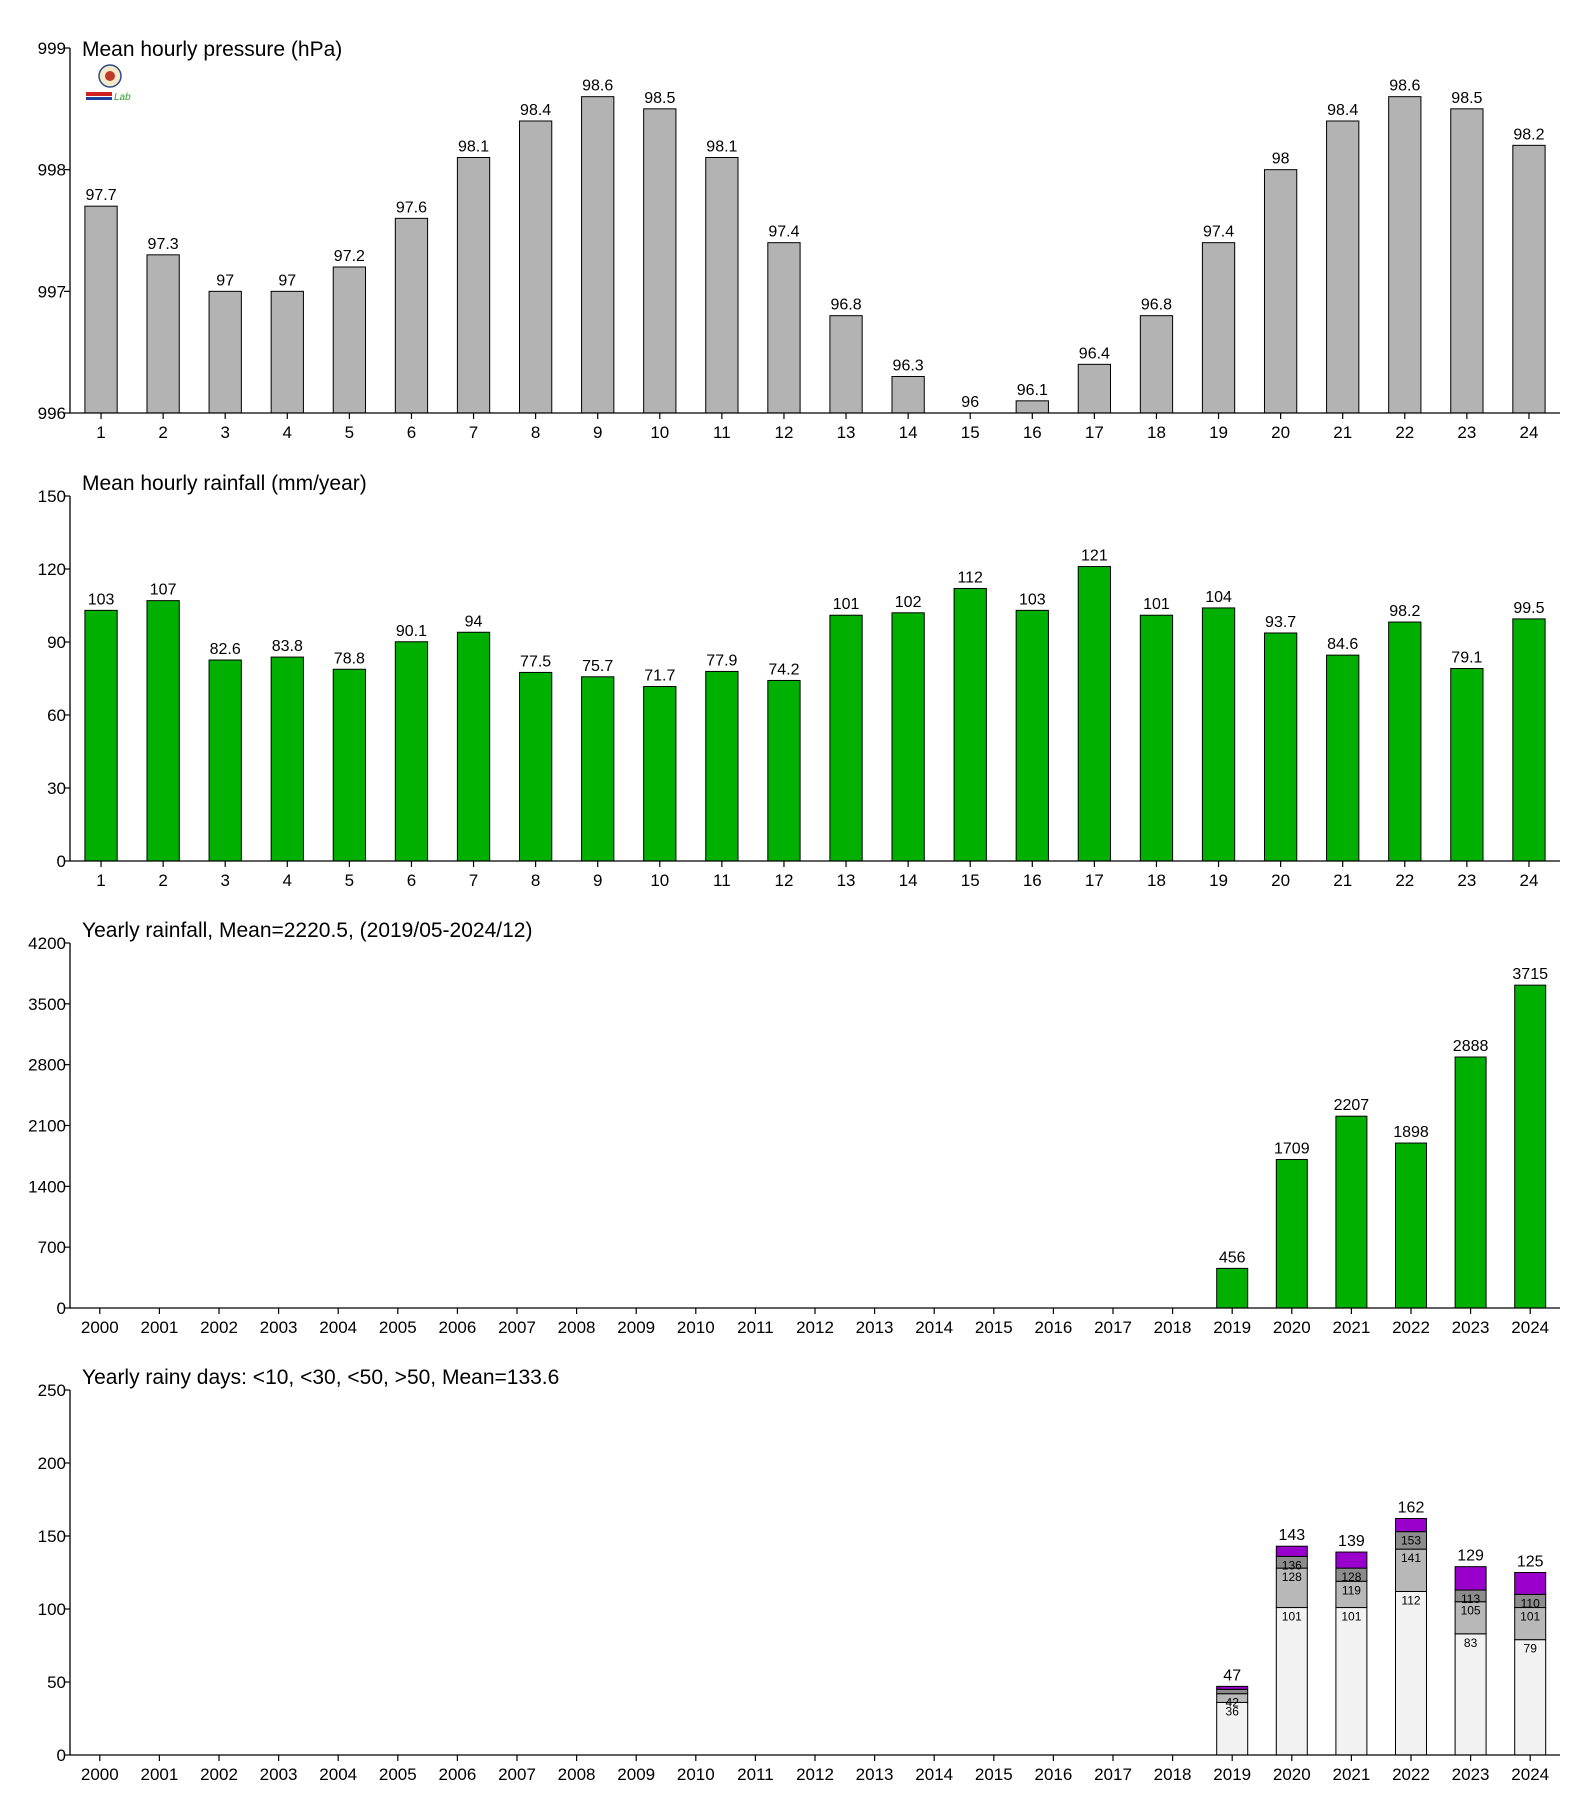  Describe the element at coordinates (1530, 1774) in the screenshot. I see `x-tick-label-2024: 2024` at that location.